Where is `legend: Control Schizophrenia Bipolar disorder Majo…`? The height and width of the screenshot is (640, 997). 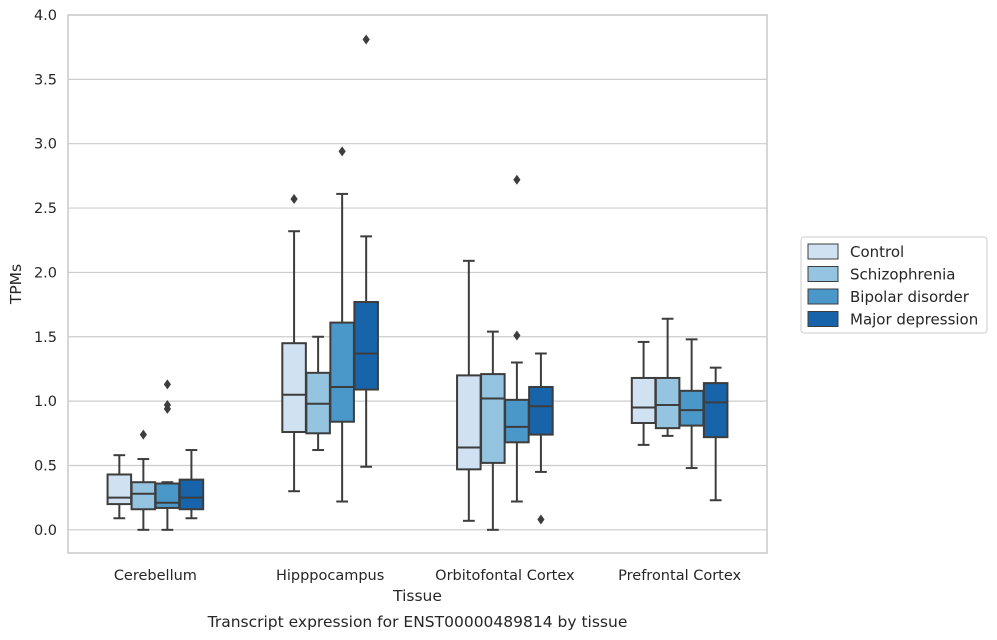
legend: Control Schizophrenia Bipolar disorder Majo… is located at coordinates (894, 285).